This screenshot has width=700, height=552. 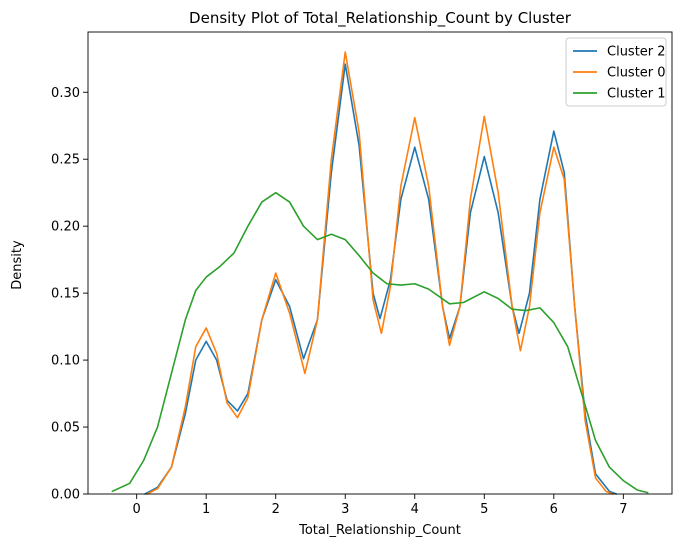 I want to click on x-tick-label: 6, so click(x=554, y=509).